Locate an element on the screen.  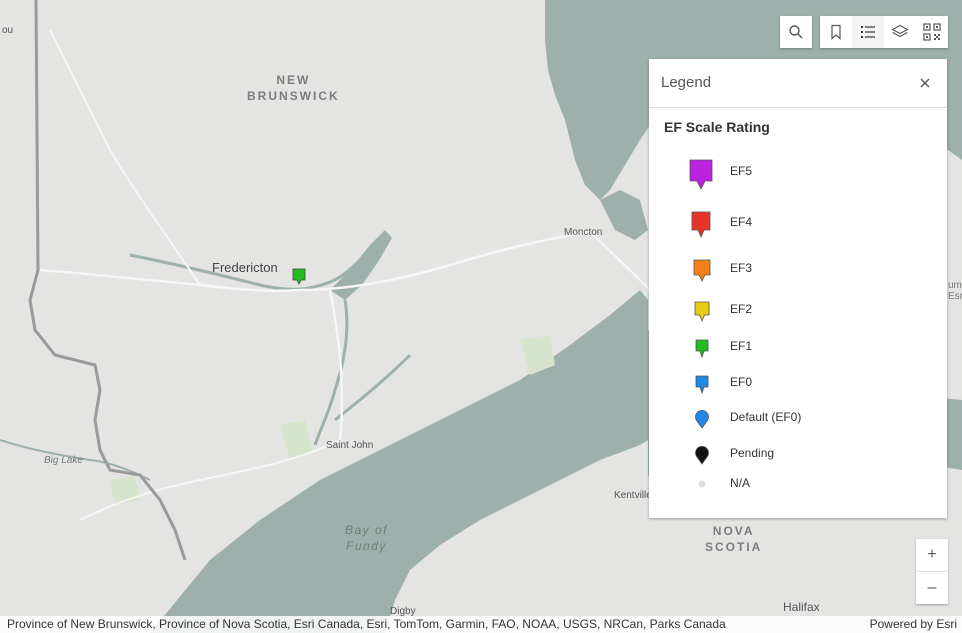
zoom-controls: + – is located at coordinates (932, 571).